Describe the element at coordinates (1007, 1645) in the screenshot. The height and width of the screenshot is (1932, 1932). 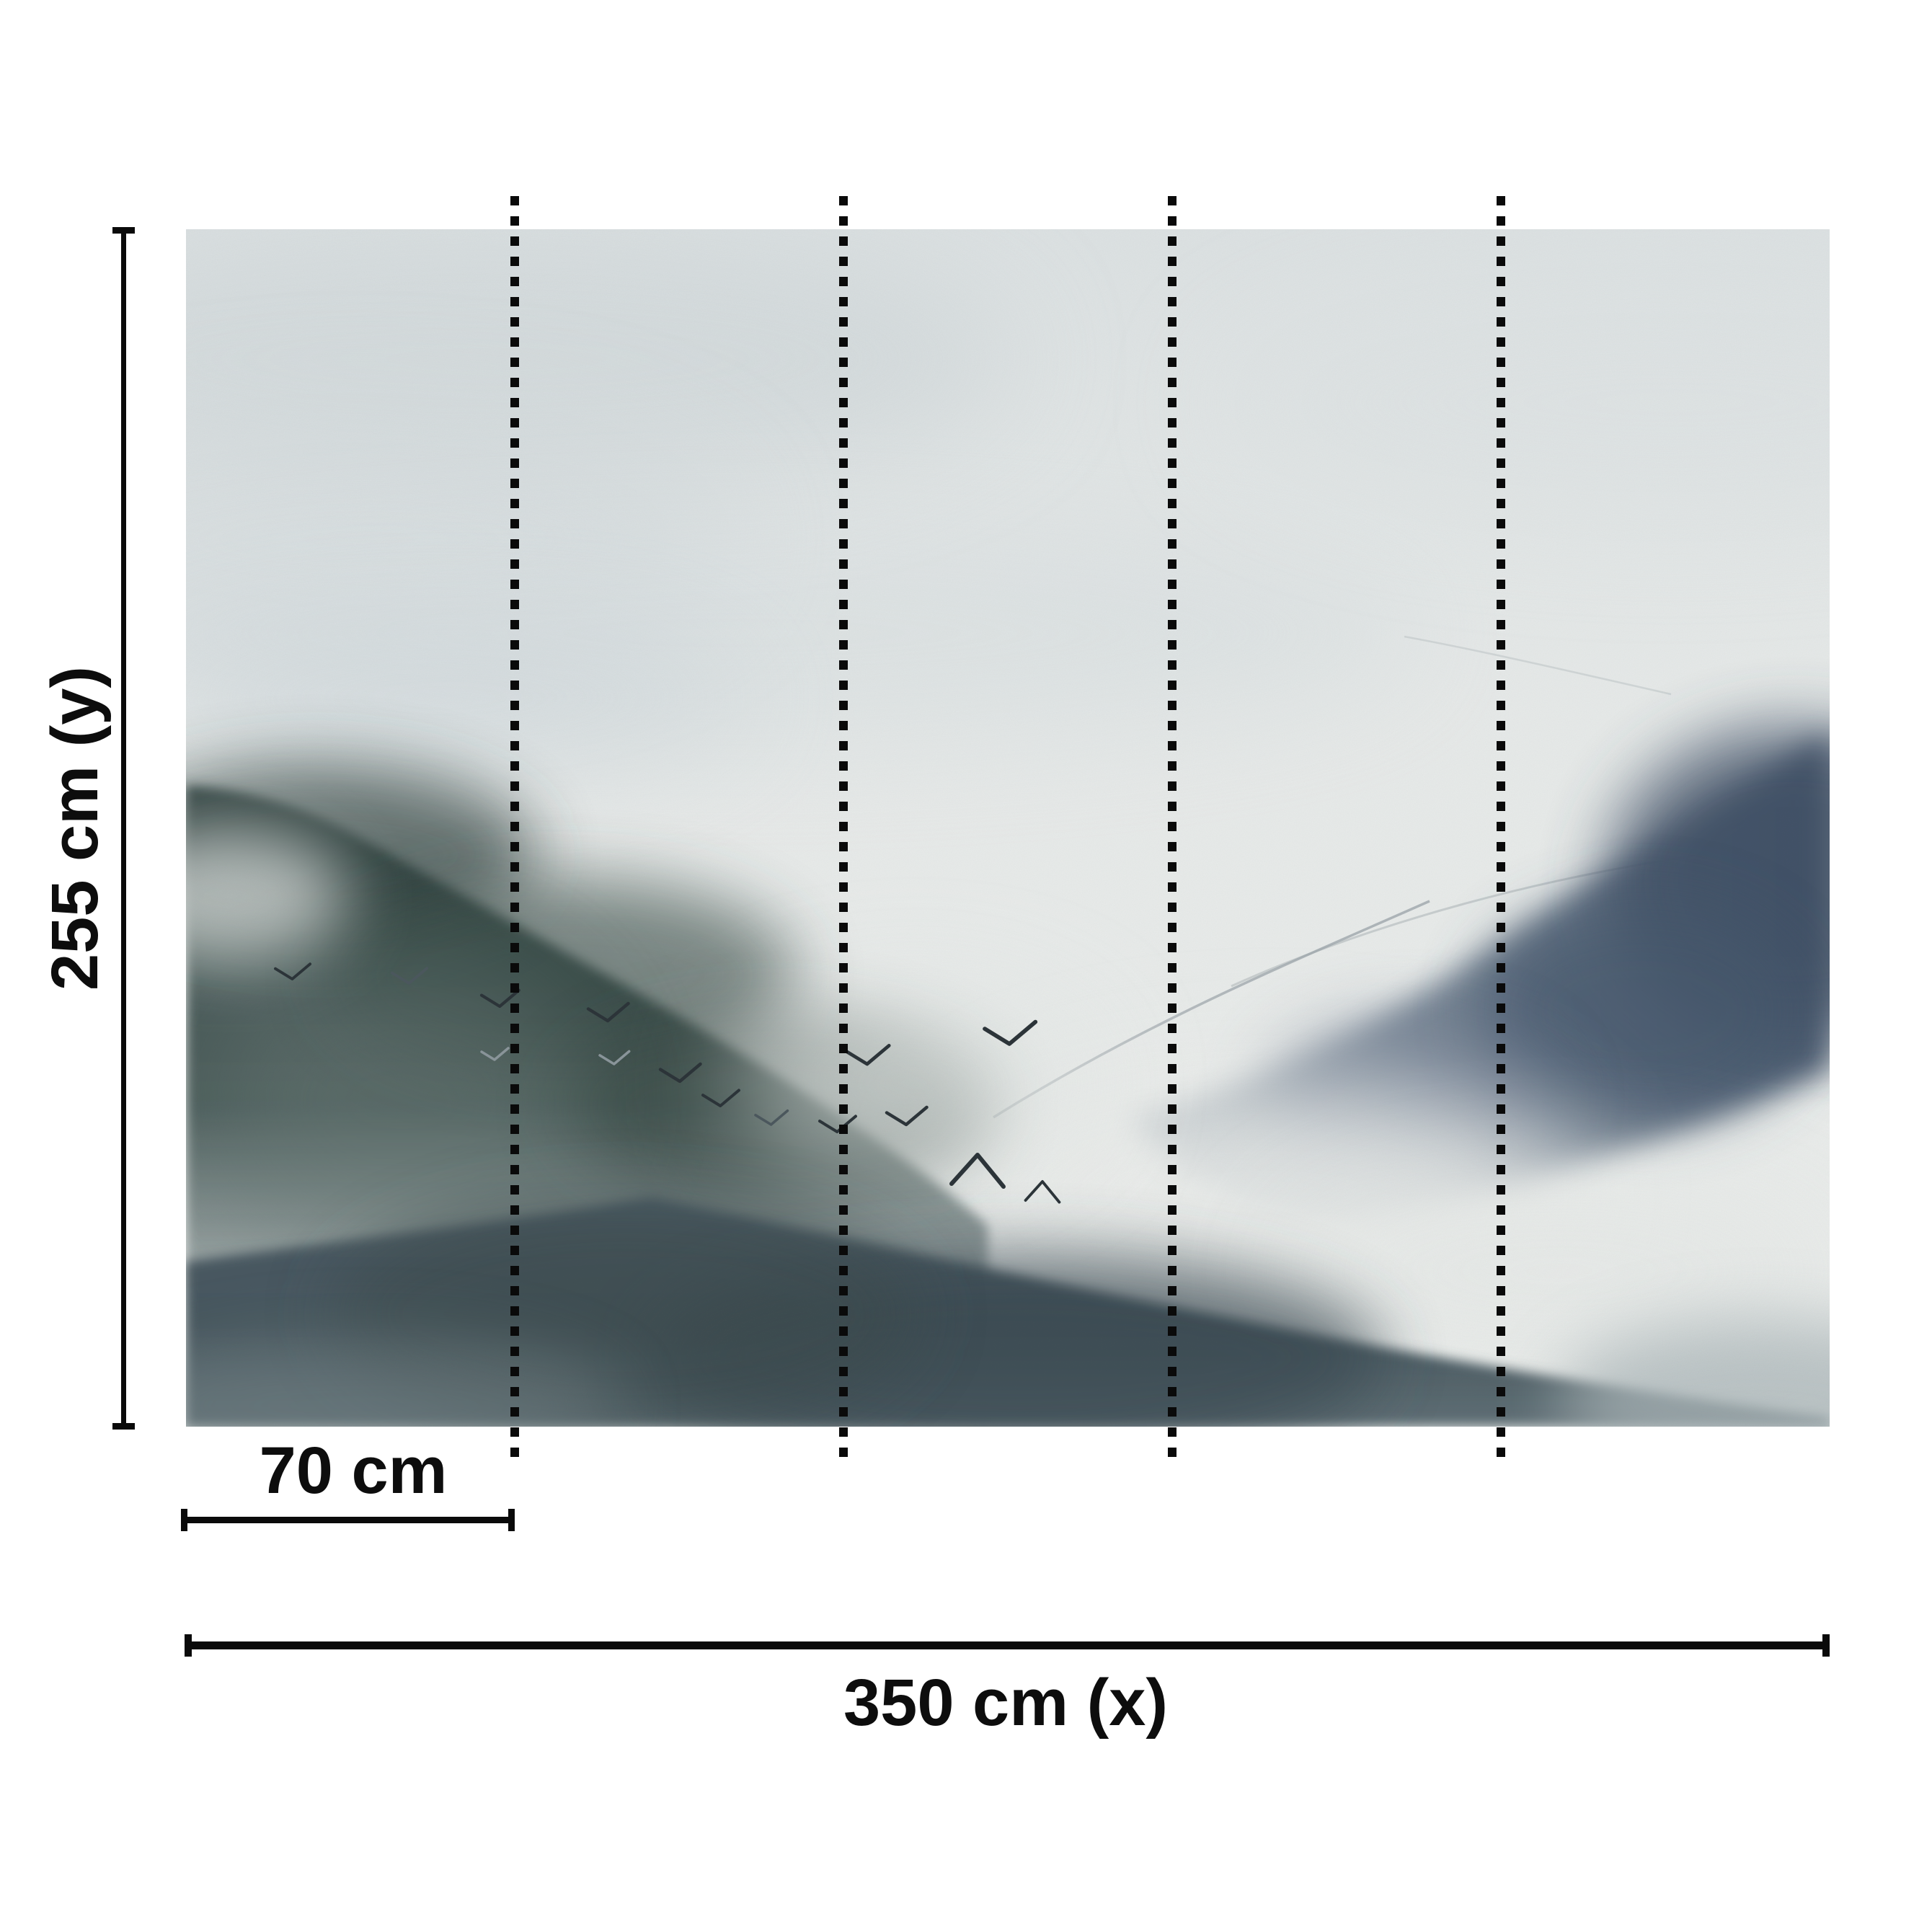
I see `total-width-dimension-line` at that location.